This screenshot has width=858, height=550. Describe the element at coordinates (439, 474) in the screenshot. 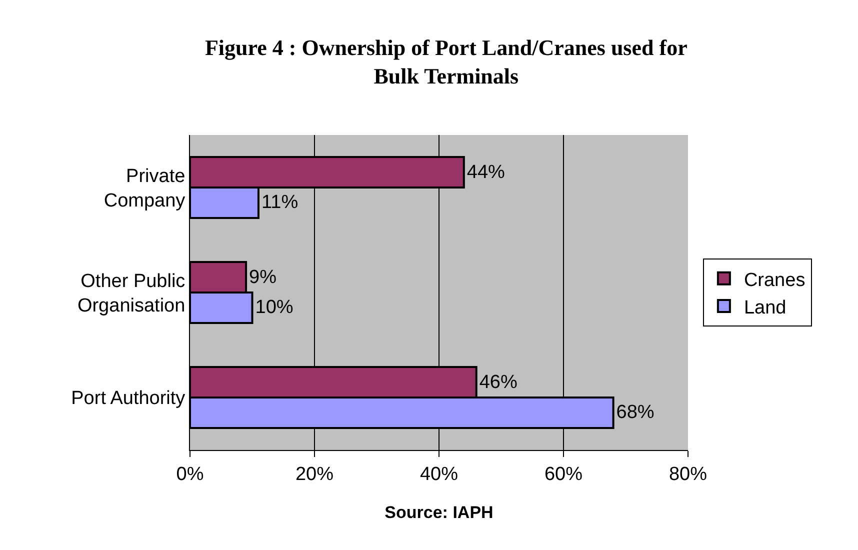

I see `x-tick-label: 40%` at that location.